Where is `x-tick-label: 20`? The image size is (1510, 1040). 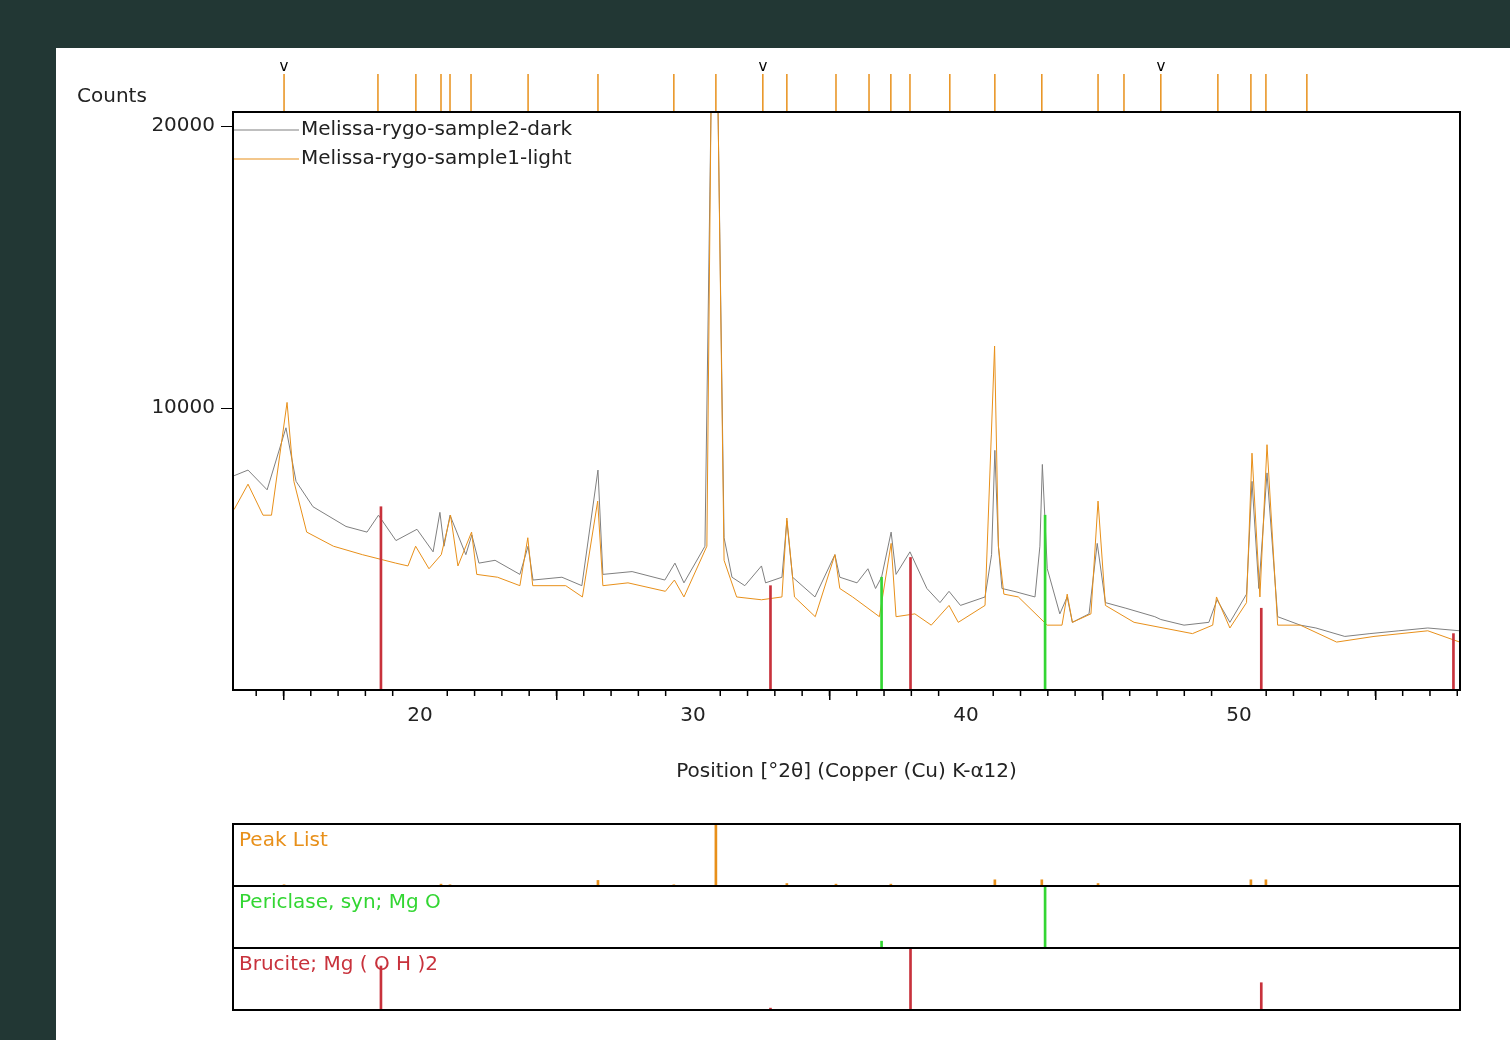
x-tick-label: 20 is located at coordinates (420, 714).